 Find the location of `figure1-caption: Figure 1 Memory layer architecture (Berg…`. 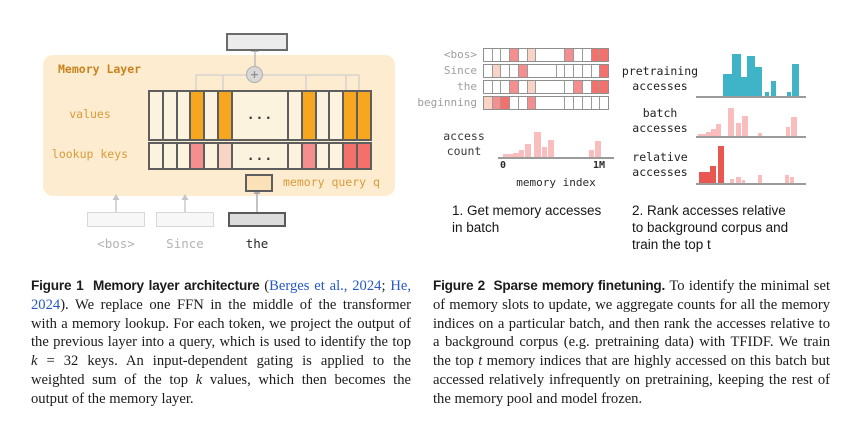

figure1-caption: Figure 1 Memory layer architecture (Berg… is located at coordinates (221, 343).